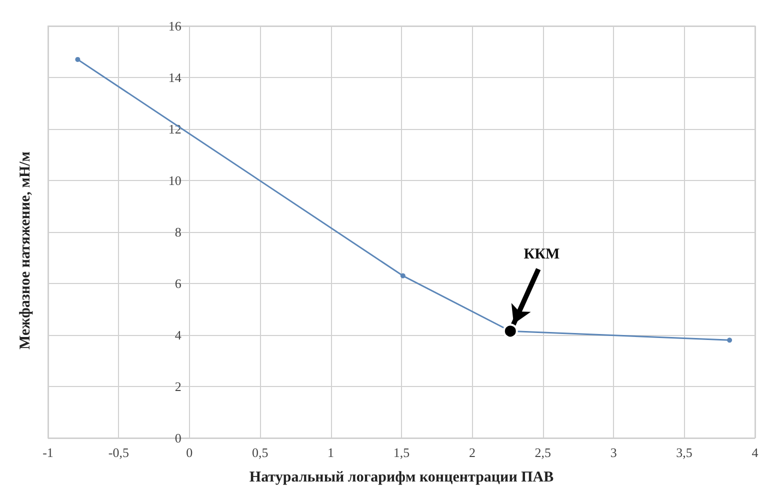 Image resolution: width=771 pixels, height=501 pixels. What do you see at coordinates (543, 452) in the screenshot?
I see `x-tick-label: 2,5` at bounding box center [543, 452].